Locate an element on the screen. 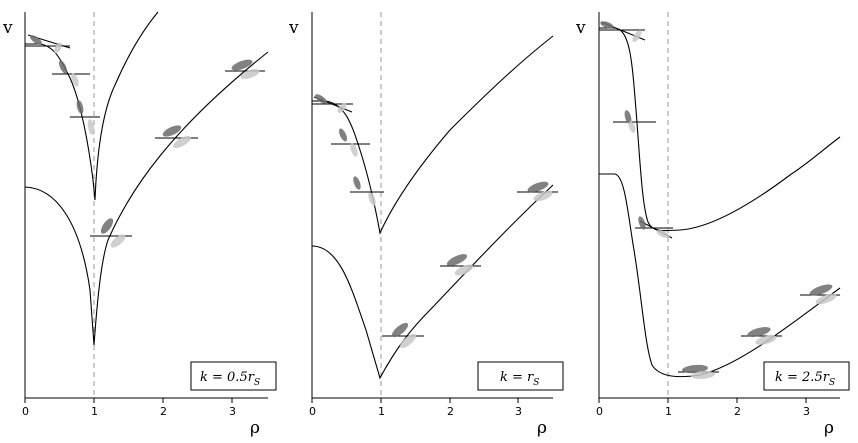 The height and width of the screenshot is (443, 858). panel-1-k-box is located at coordinates (233, 376).